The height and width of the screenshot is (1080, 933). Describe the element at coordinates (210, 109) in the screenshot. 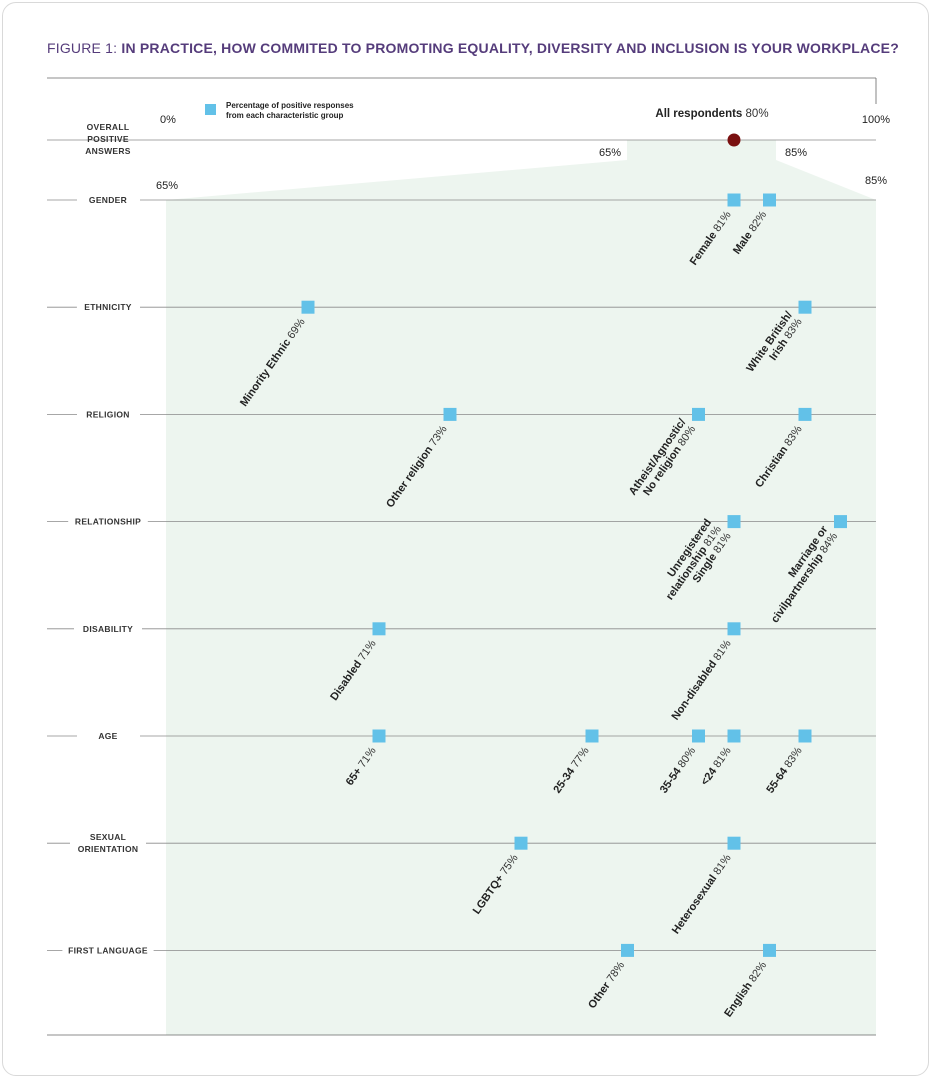

I see `legend-marker` at that location.